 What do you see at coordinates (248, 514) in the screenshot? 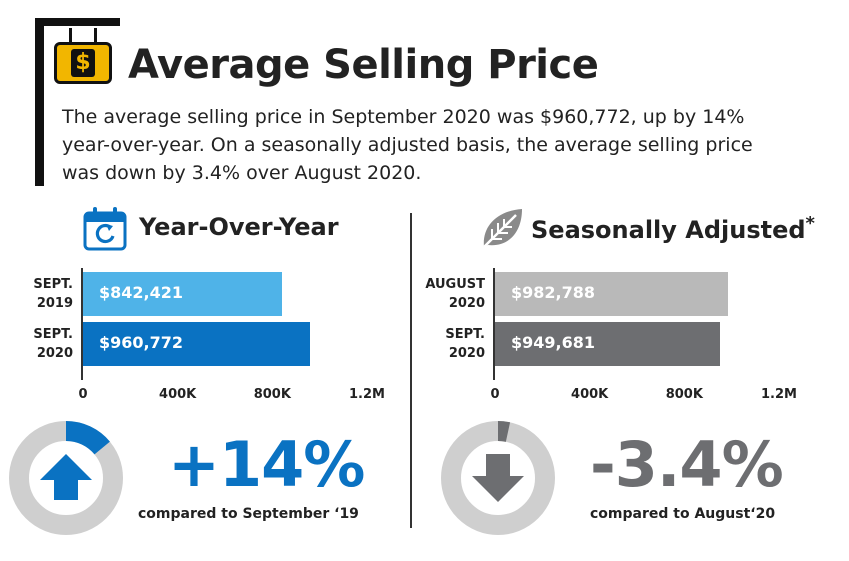
I see `yoy-compare-text: compared to September ‘19` at bounding box center [248, 514].